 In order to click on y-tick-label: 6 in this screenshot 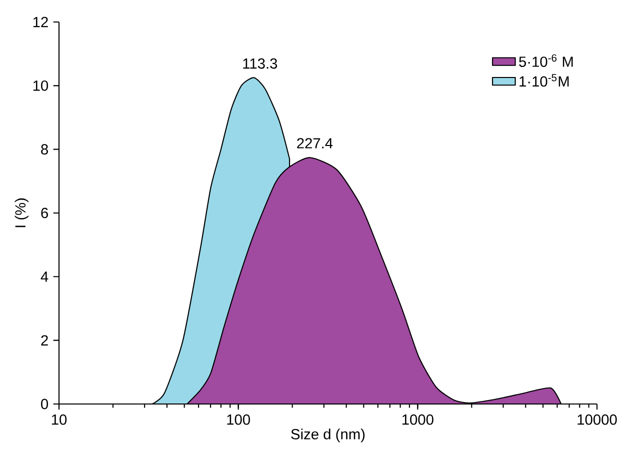, I will do `click(44, 213)`.